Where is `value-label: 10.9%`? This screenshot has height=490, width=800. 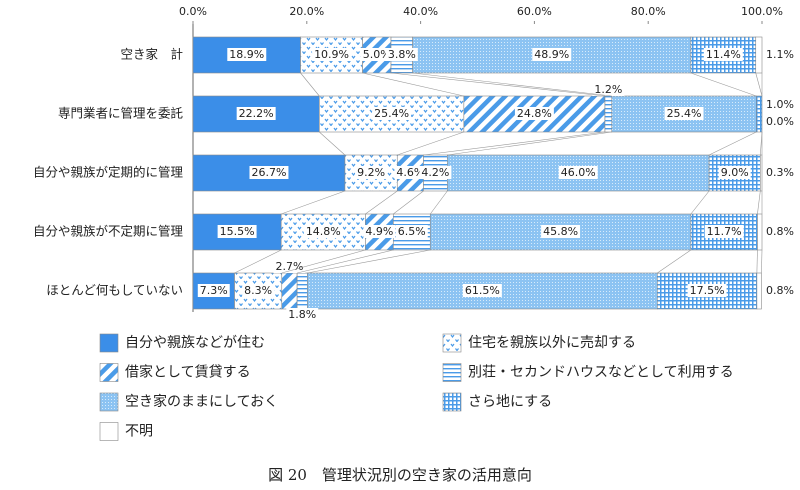
value-label: 10.9% is located at coordinates (331, 54).